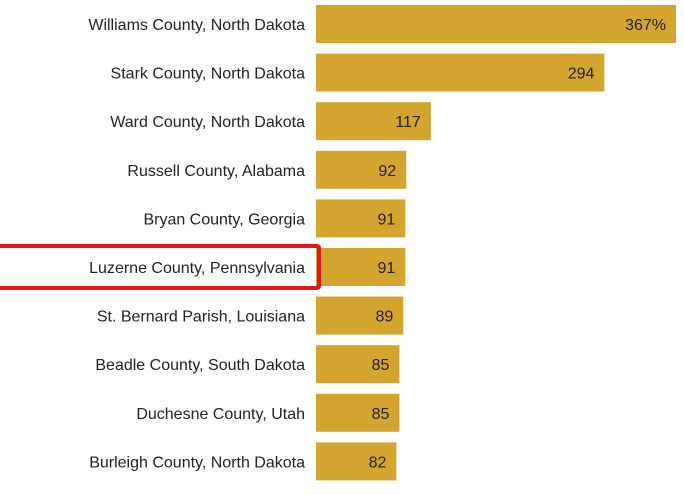 The width and height of the screenshot is (684, 495). I want to click on value-label: 367%, so click(645, 25).